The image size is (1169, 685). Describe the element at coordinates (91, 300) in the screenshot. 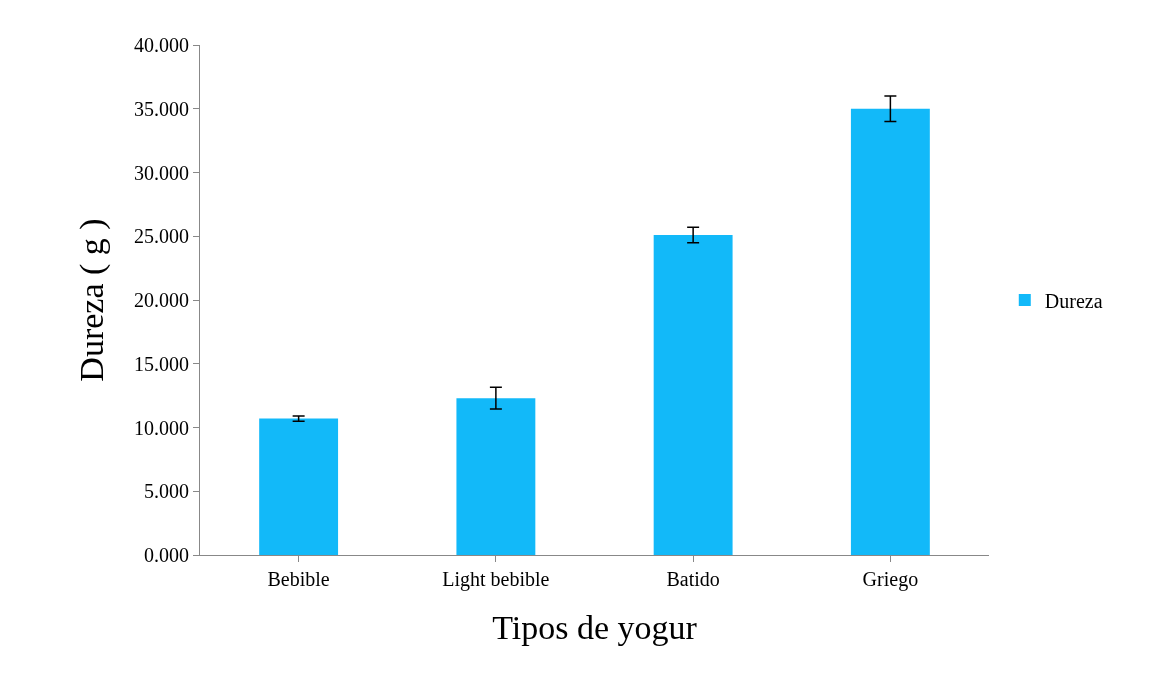

I see `y-axis-title: Dureza ( g )` at that location.